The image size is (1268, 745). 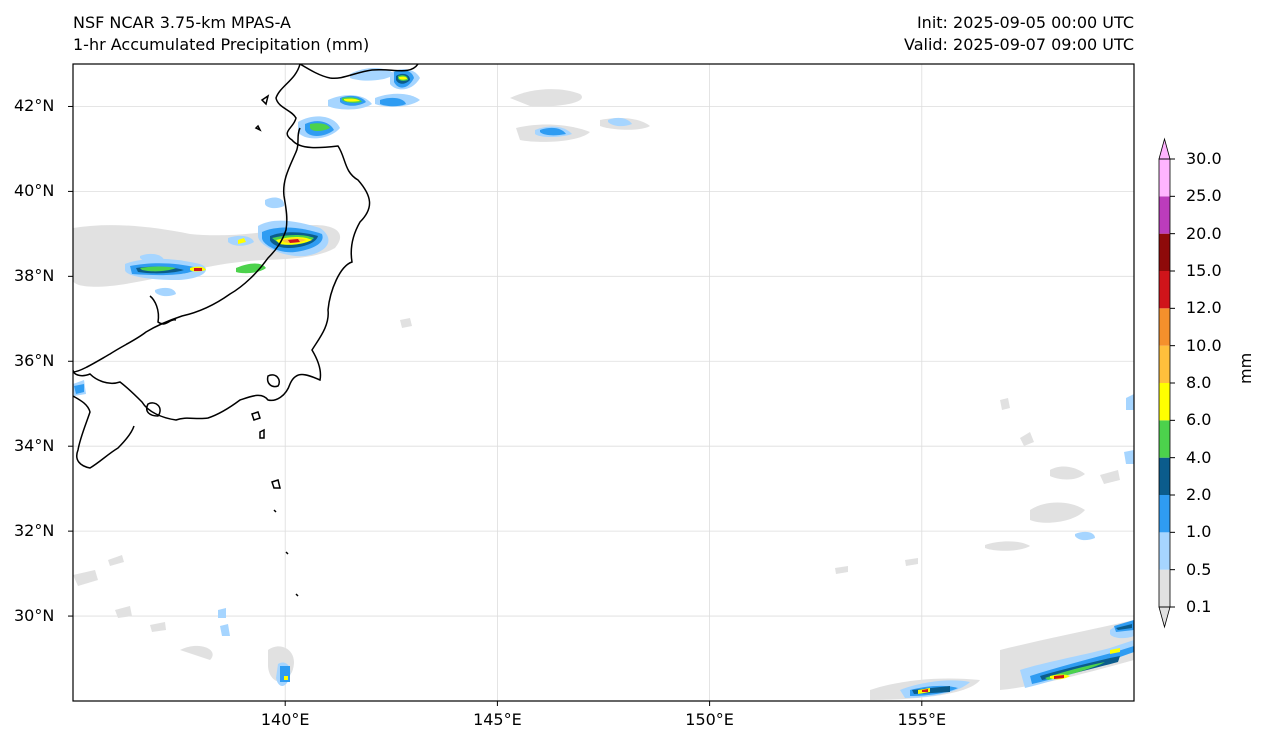 What do you see at coordinates (285, 719) in the screenshot?
I see `lon-label: 140°E` at bounding box center [285, 719].